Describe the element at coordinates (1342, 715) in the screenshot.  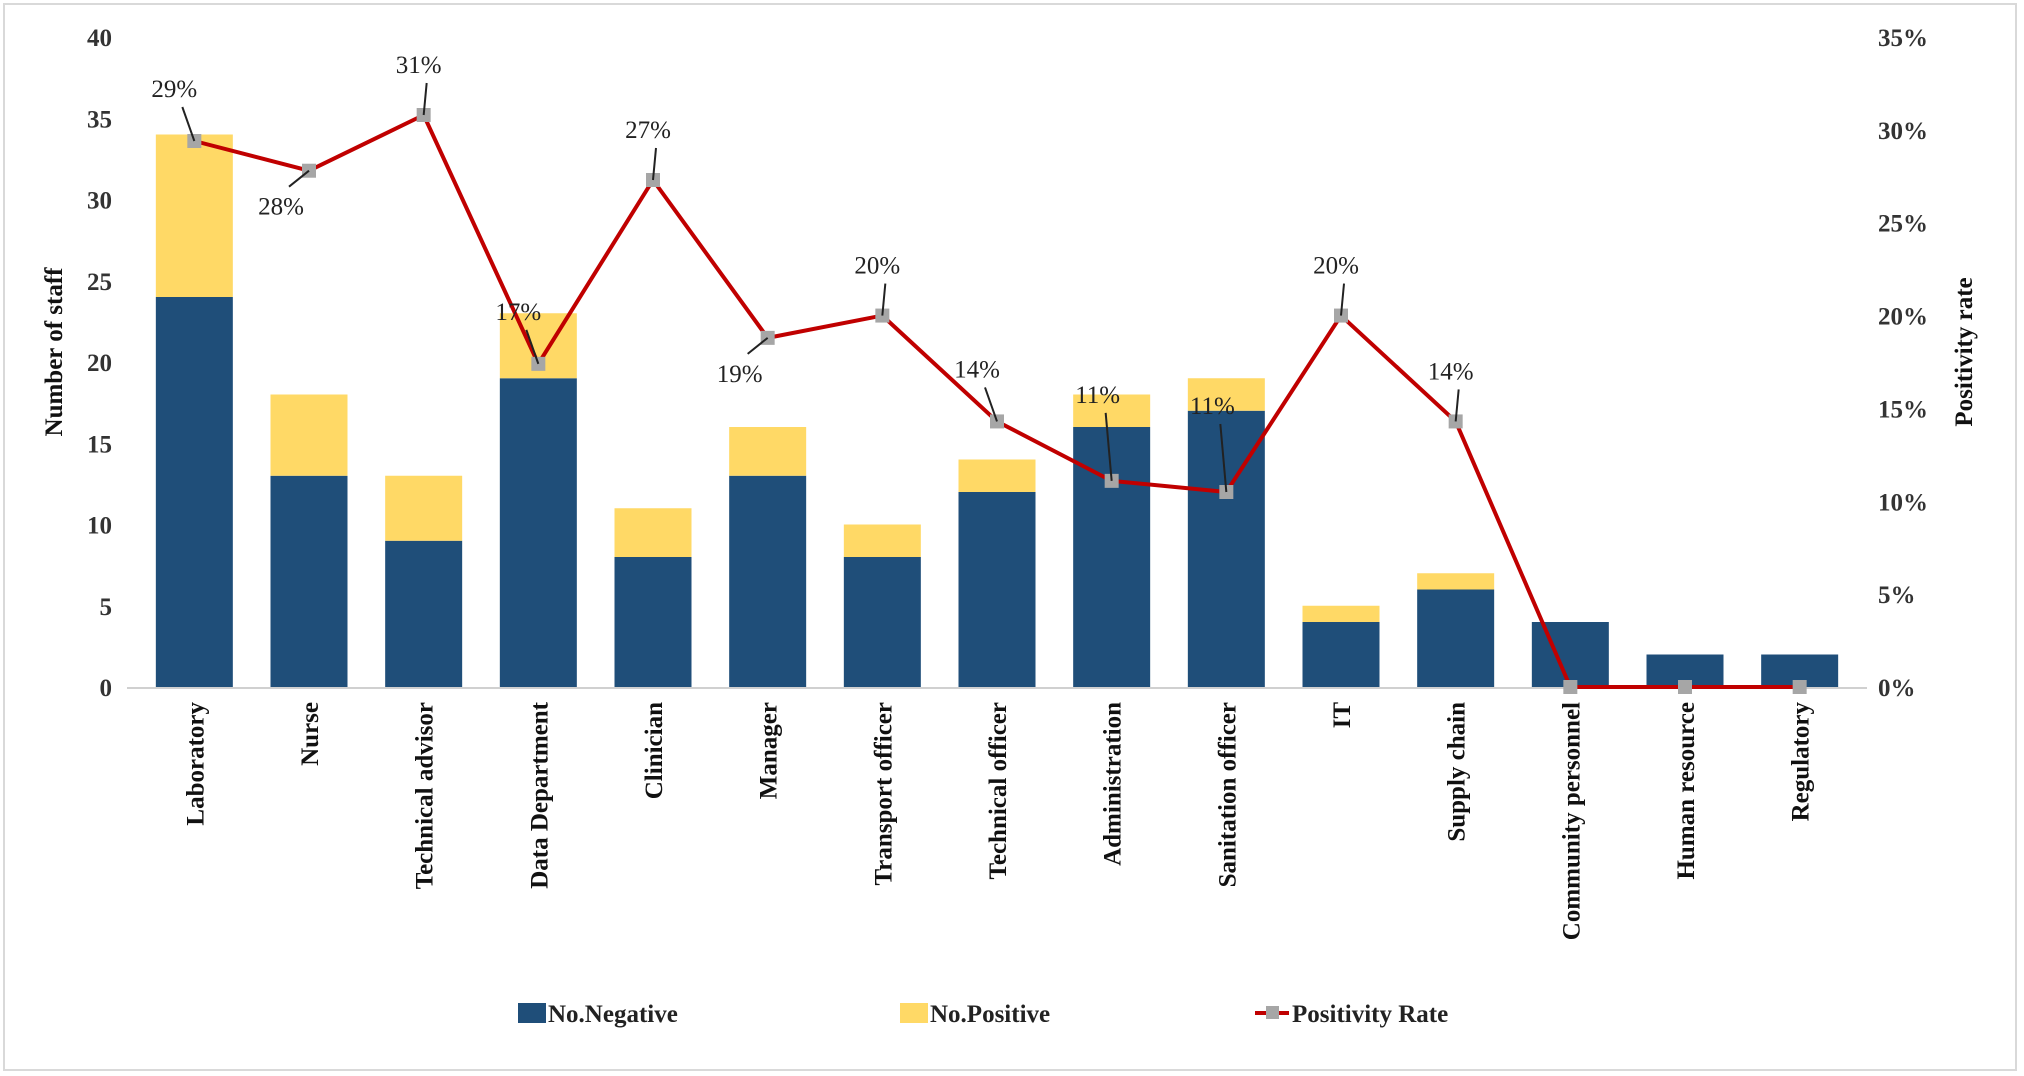
I see `x-category-label: IT` at that location.